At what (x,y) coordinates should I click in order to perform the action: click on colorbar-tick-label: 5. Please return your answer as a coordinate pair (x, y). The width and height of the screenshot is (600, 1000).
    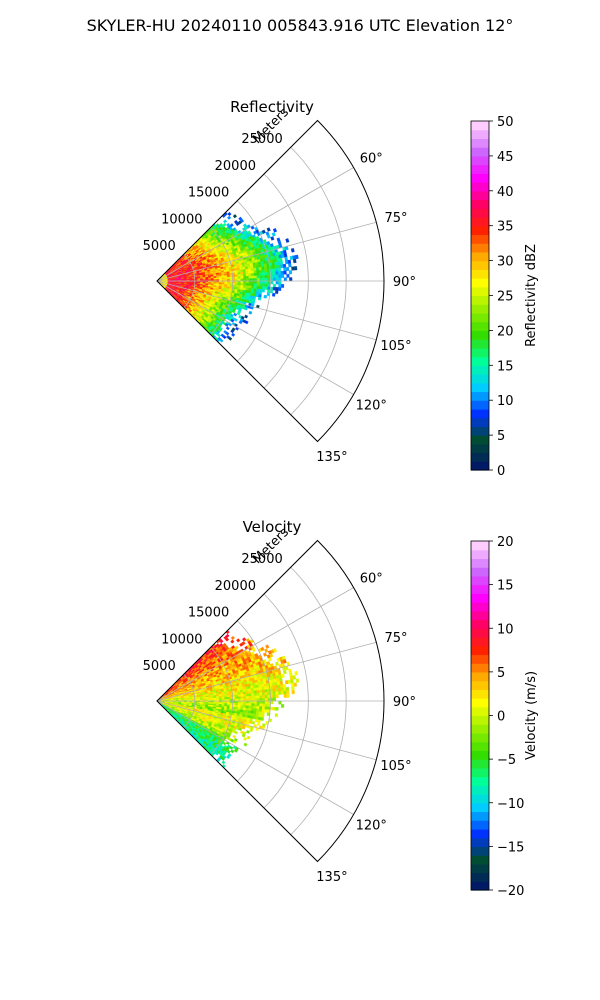
    Looking at the image, I should click on (501, 673).